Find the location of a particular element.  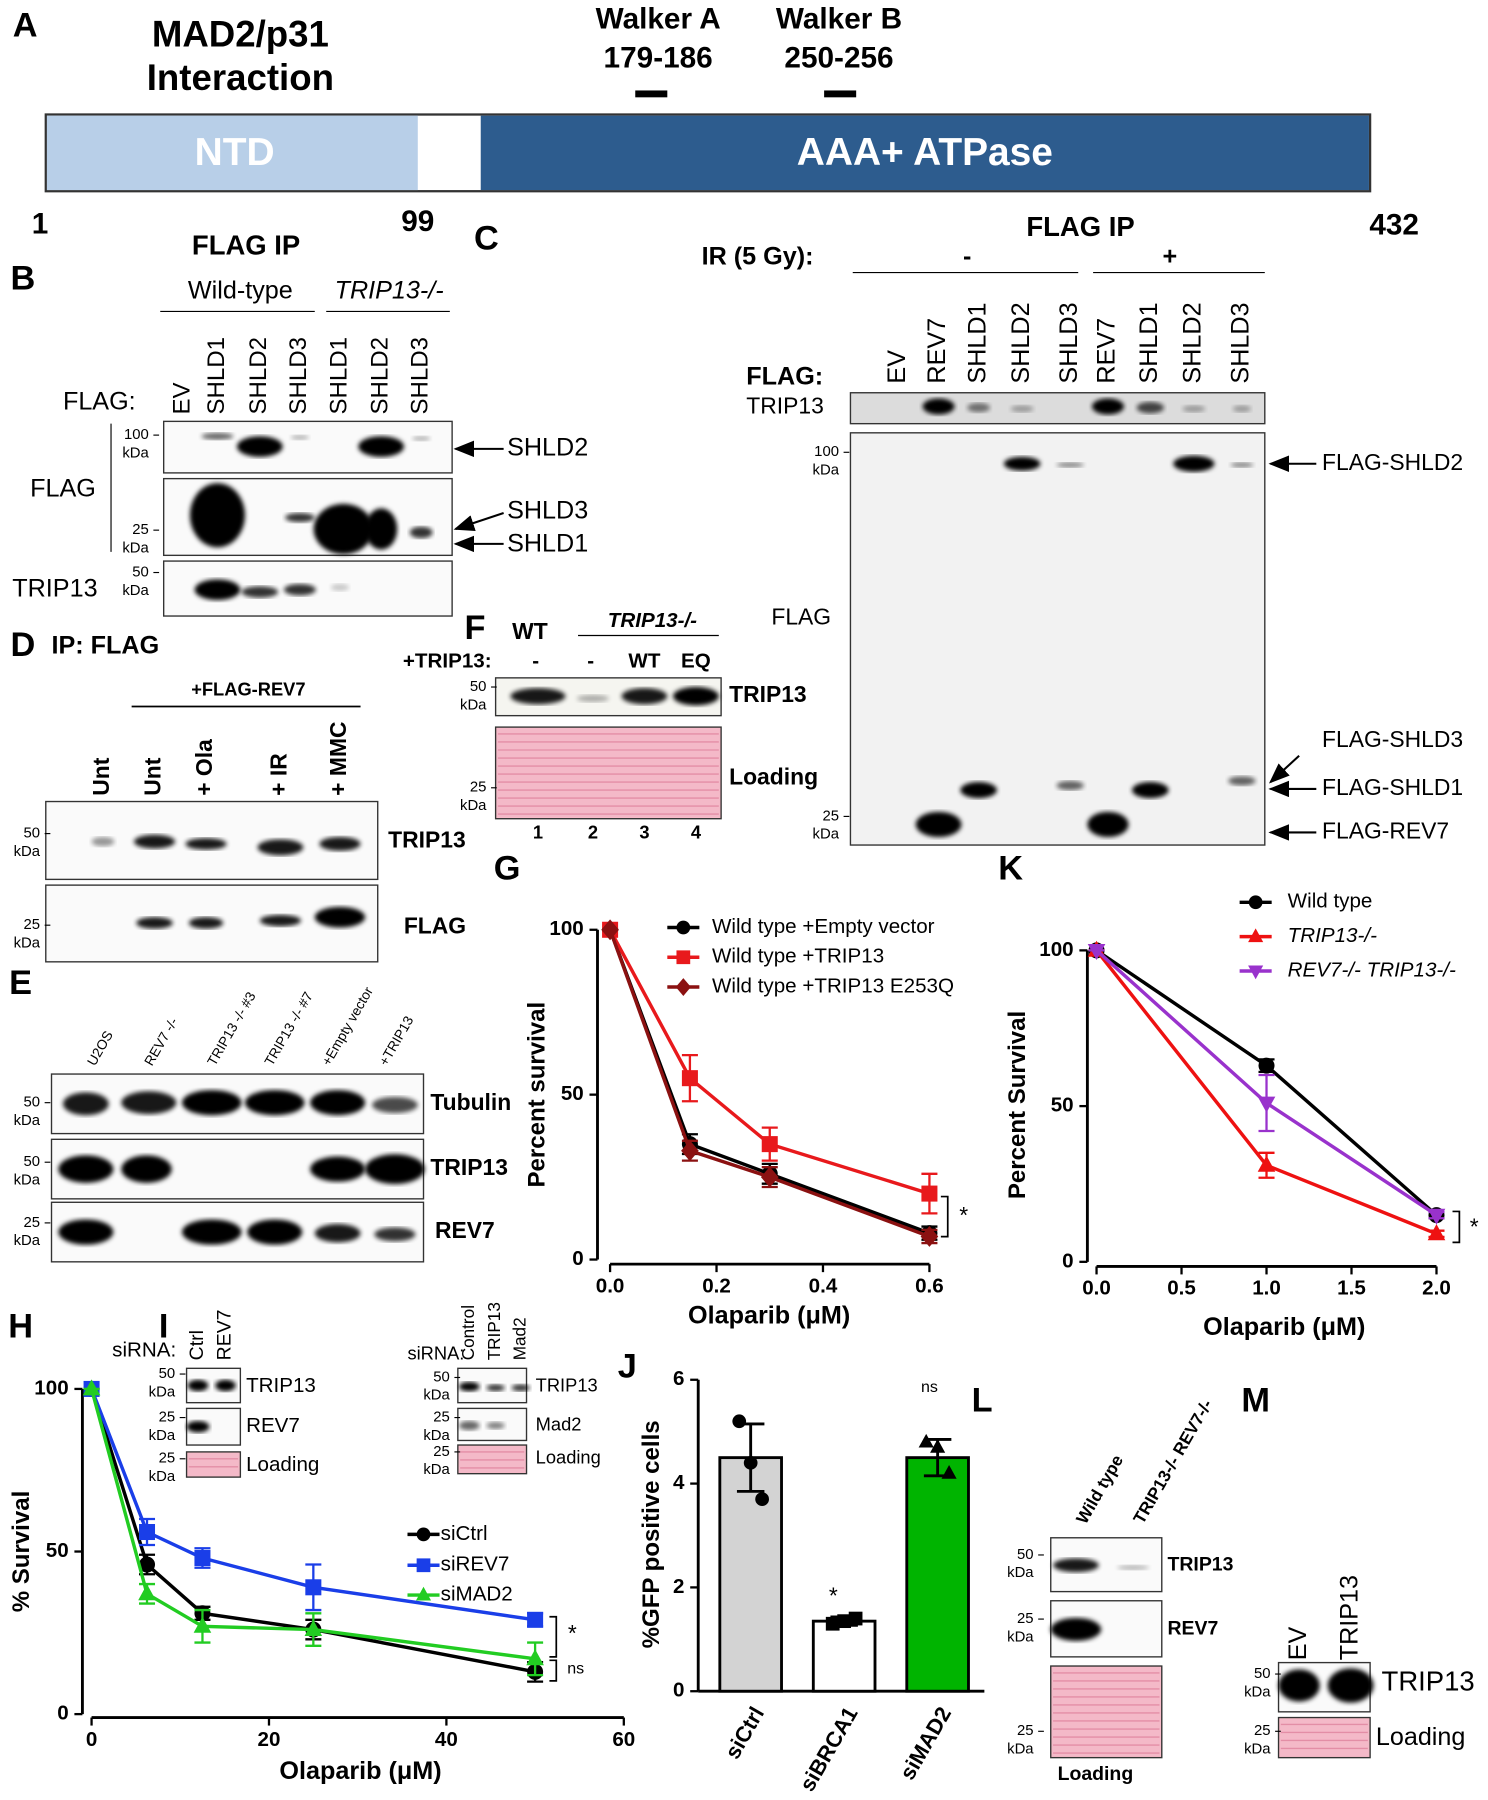

x-tick-label: siMAD2 is located at coordinates (926, 1743).